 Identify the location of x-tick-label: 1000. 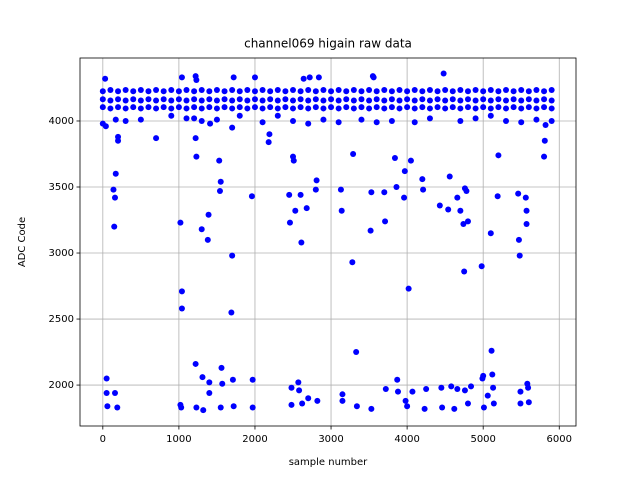
(178, 439).